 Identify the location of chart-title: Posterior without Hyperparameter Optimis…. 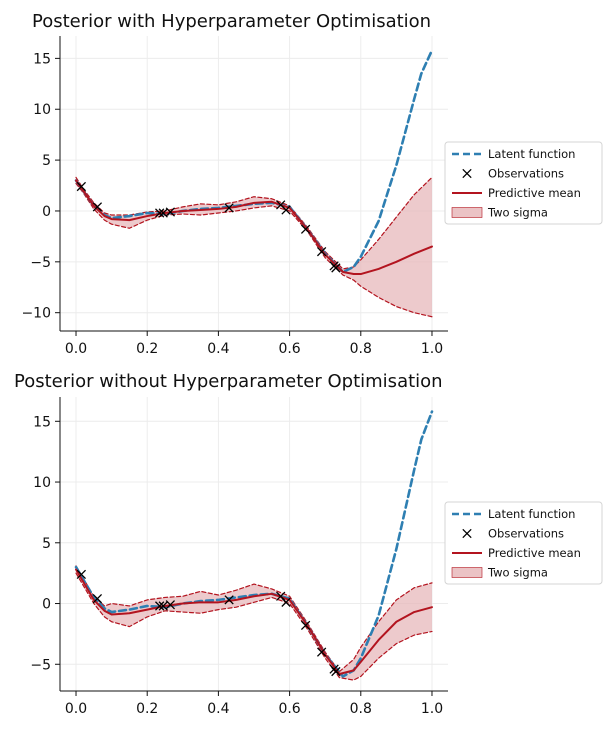
(228, 381).